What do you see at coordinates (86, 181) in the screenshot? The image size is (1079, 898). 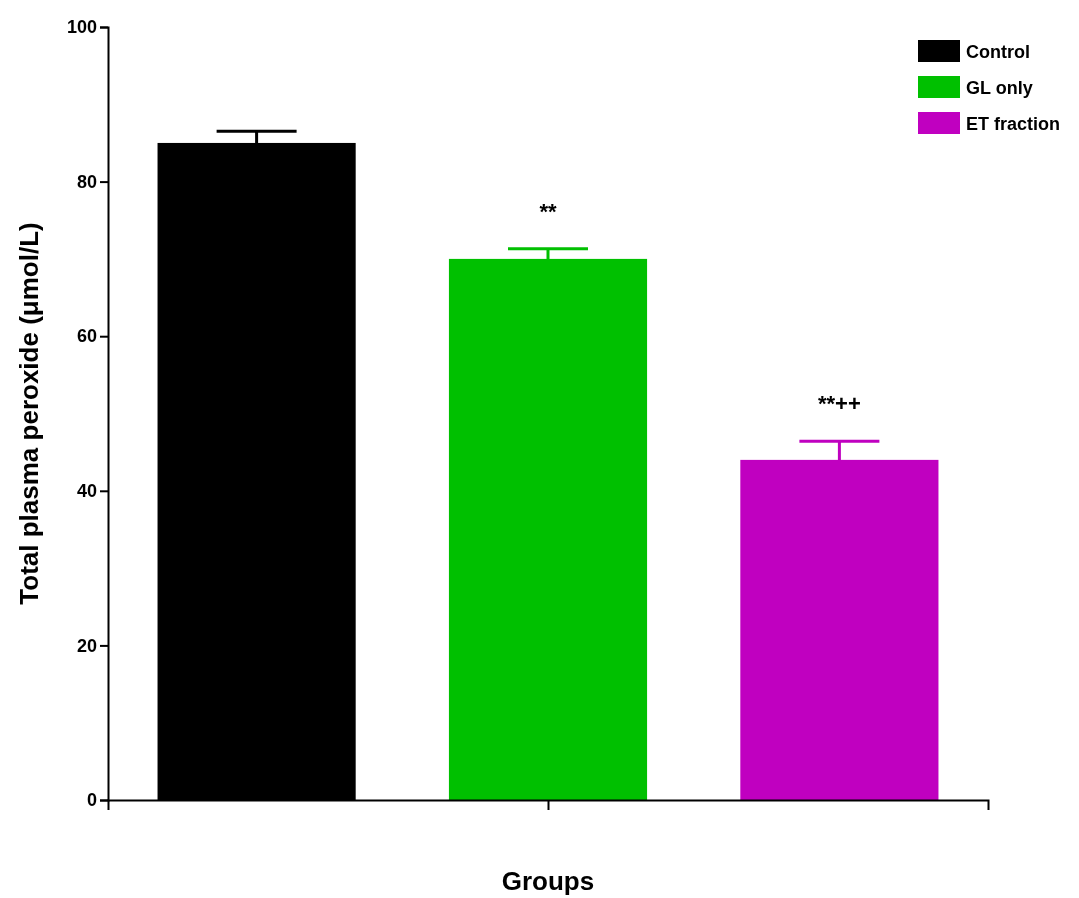 I see `y-tick-label: 80` at bounding box center [86, 181].